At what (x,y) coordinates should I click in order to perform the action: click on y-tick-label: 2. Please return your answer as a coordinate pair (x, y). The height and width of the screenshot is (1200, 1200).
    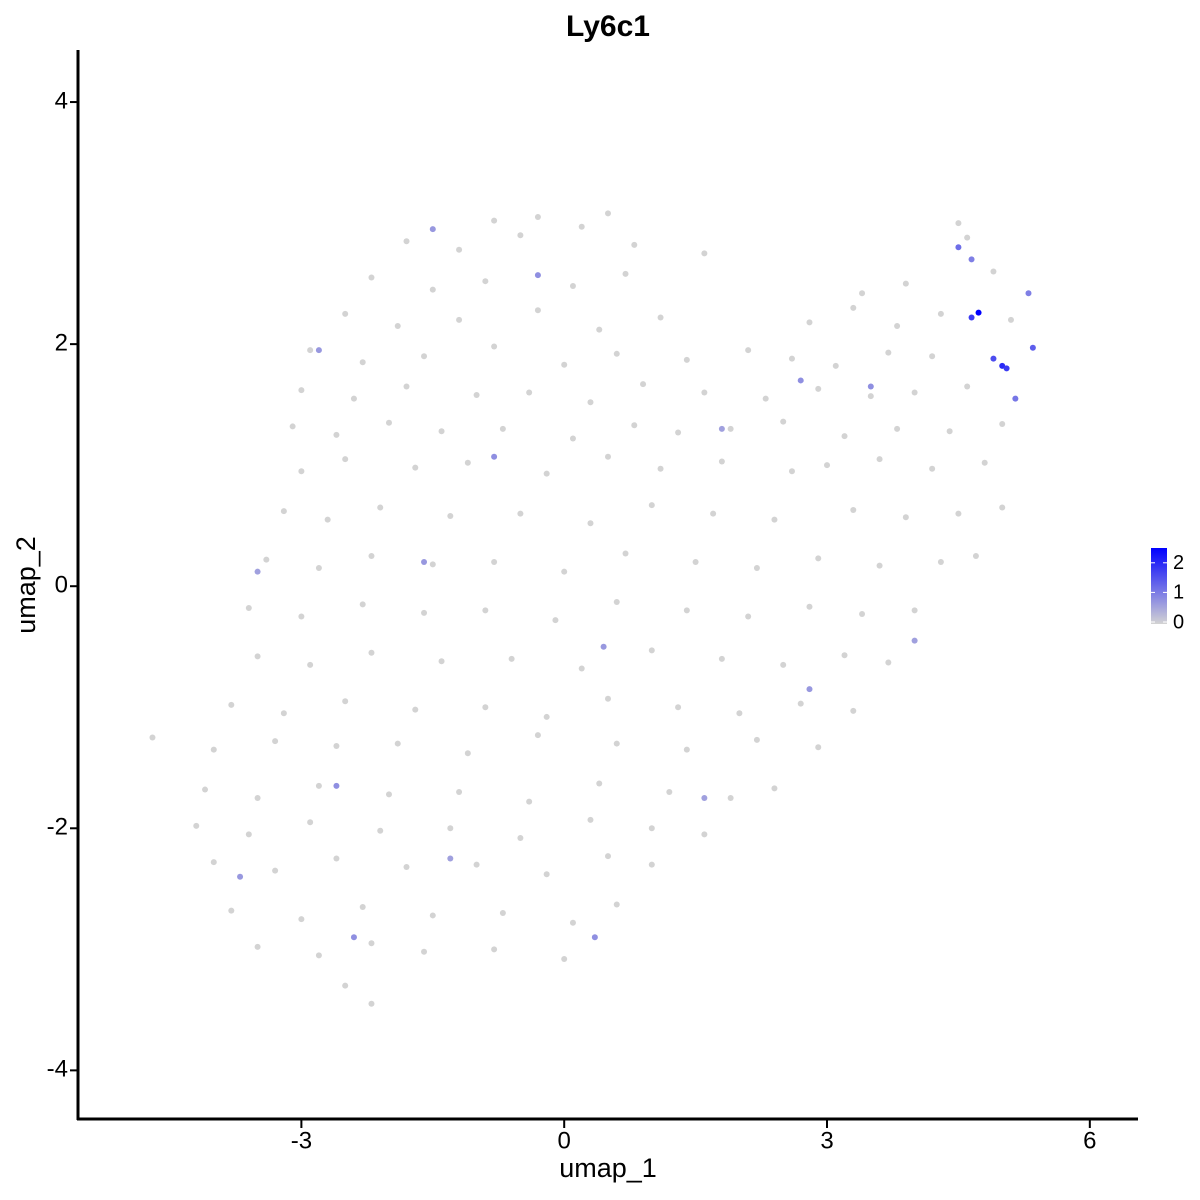
    Looking at the image, I should click on (61, 342).